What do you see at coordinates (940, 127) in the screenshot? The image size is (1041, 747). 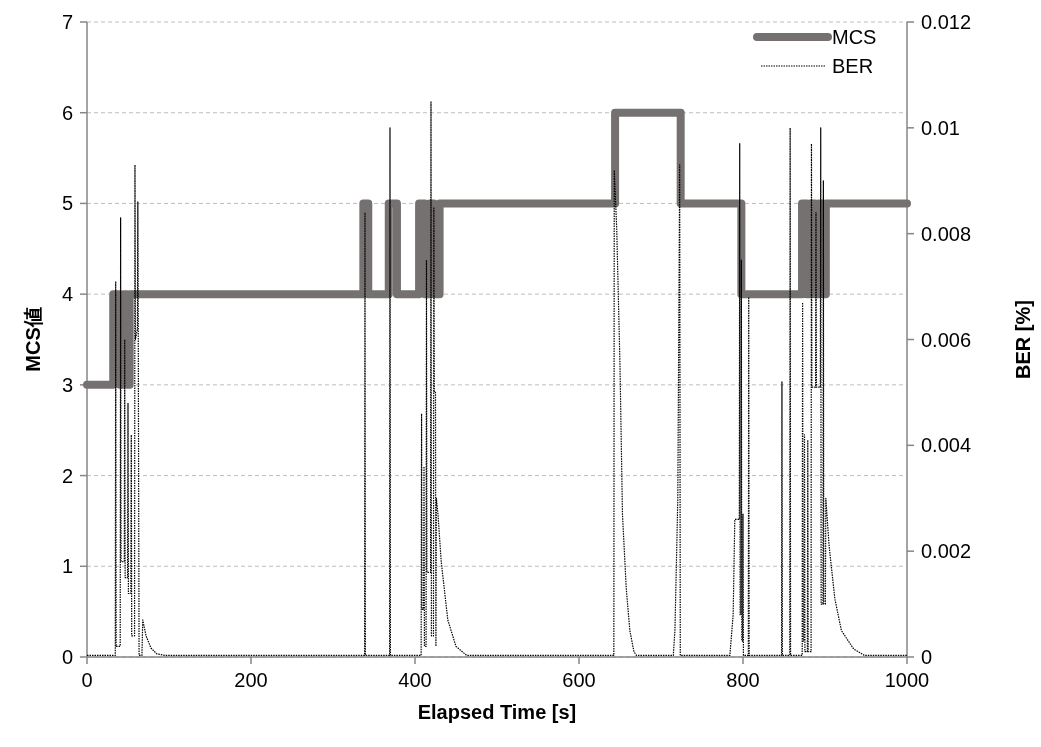 I see `y2-tick-label: 0.01` at bounding box center [940, 127].